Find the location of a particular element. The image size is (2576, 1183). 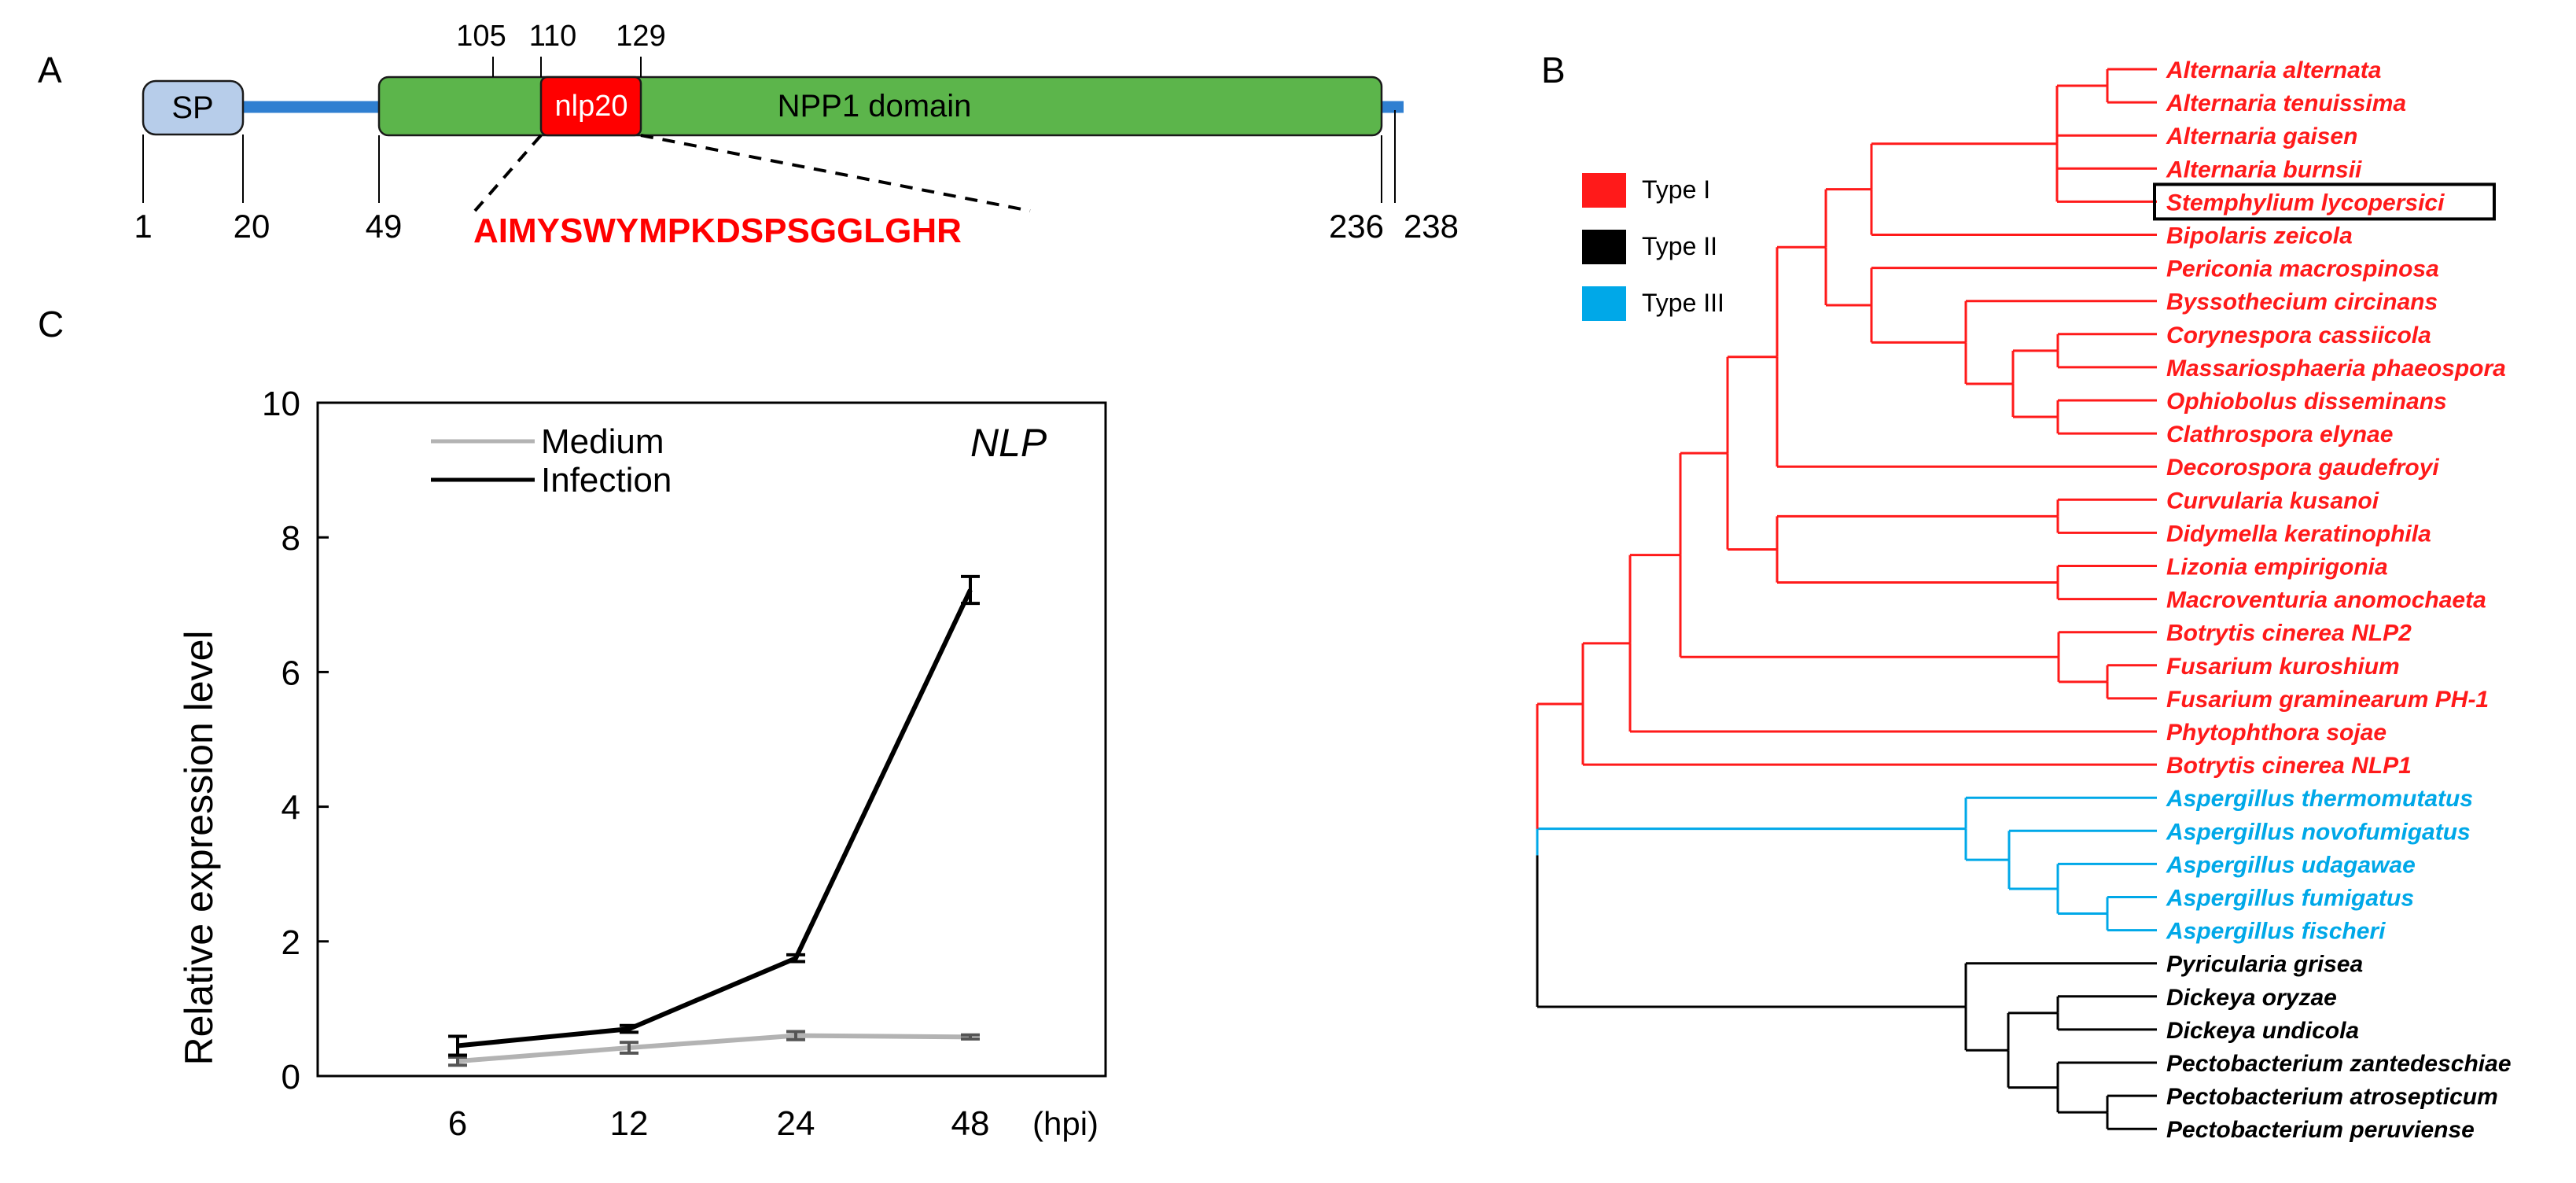

tree-leaf-label: Decorospora gaudefroyi is located at coordinates (2302, 468).